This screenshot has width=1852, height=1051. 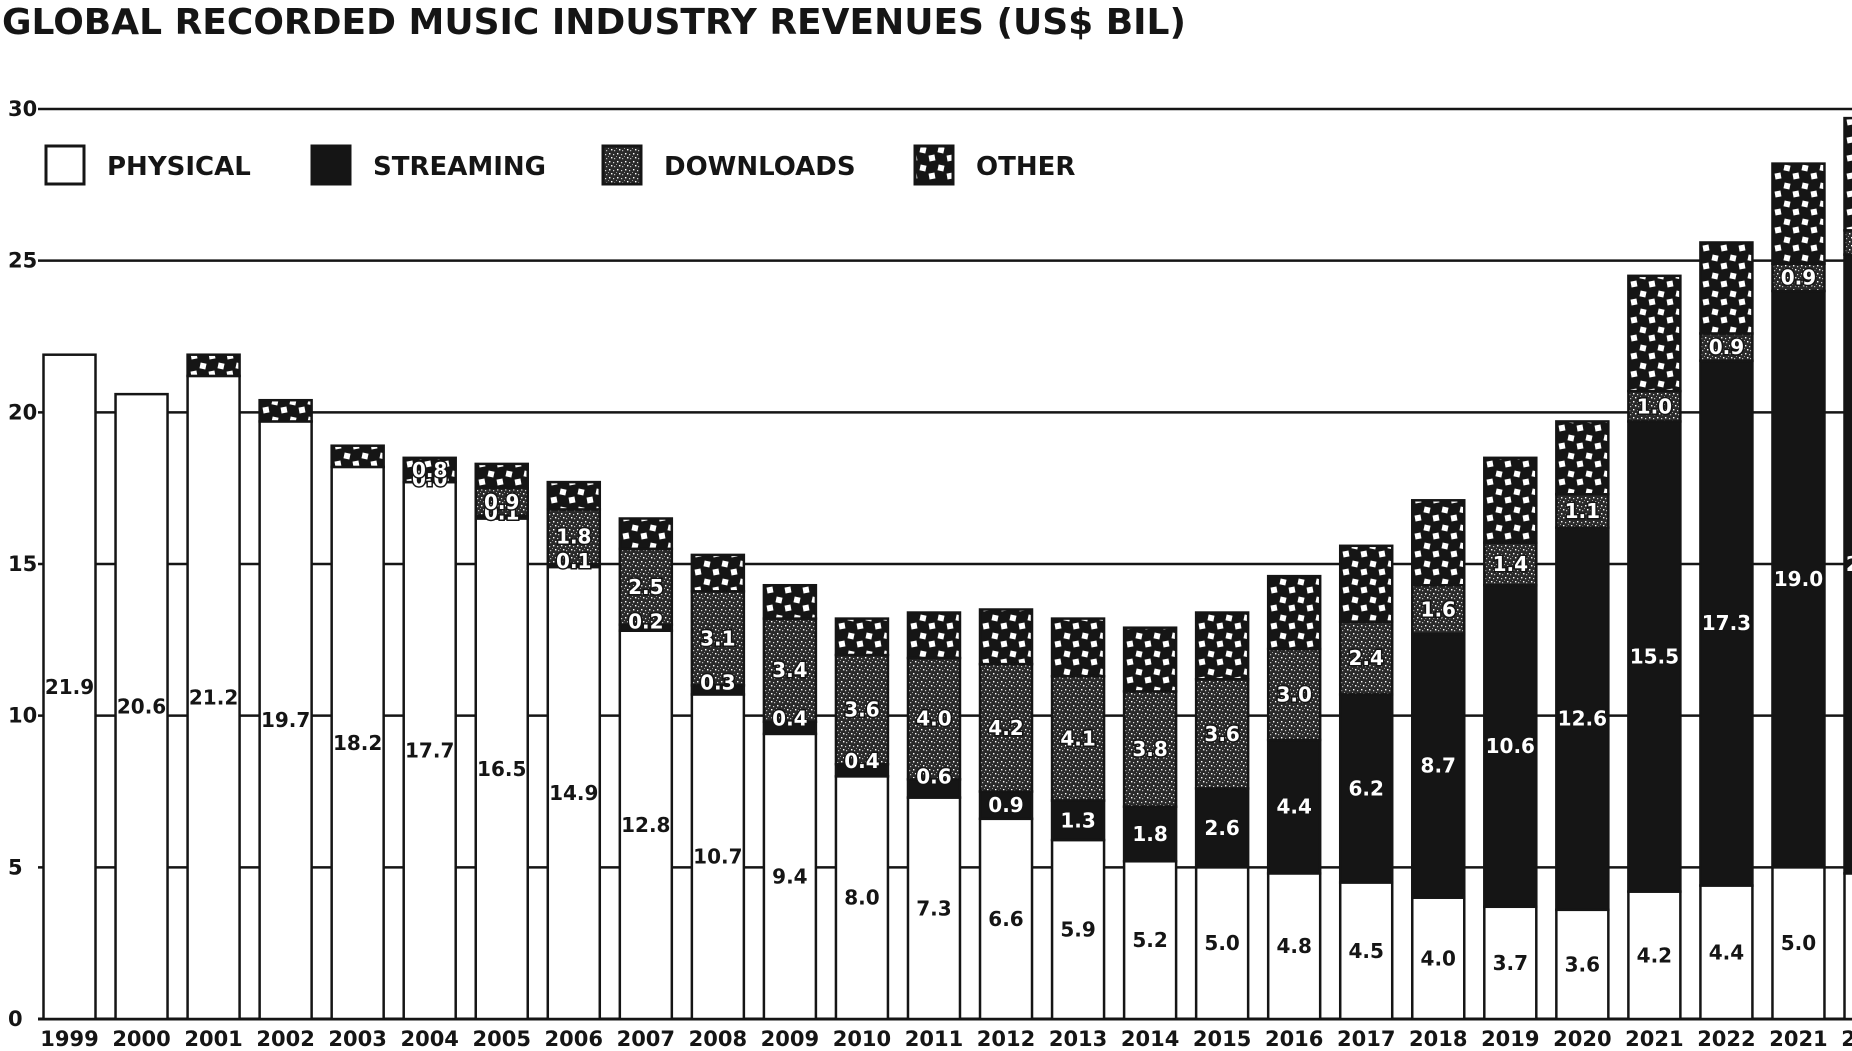 I want to click on bar-physical-2013, so click(x=1078, y=929).